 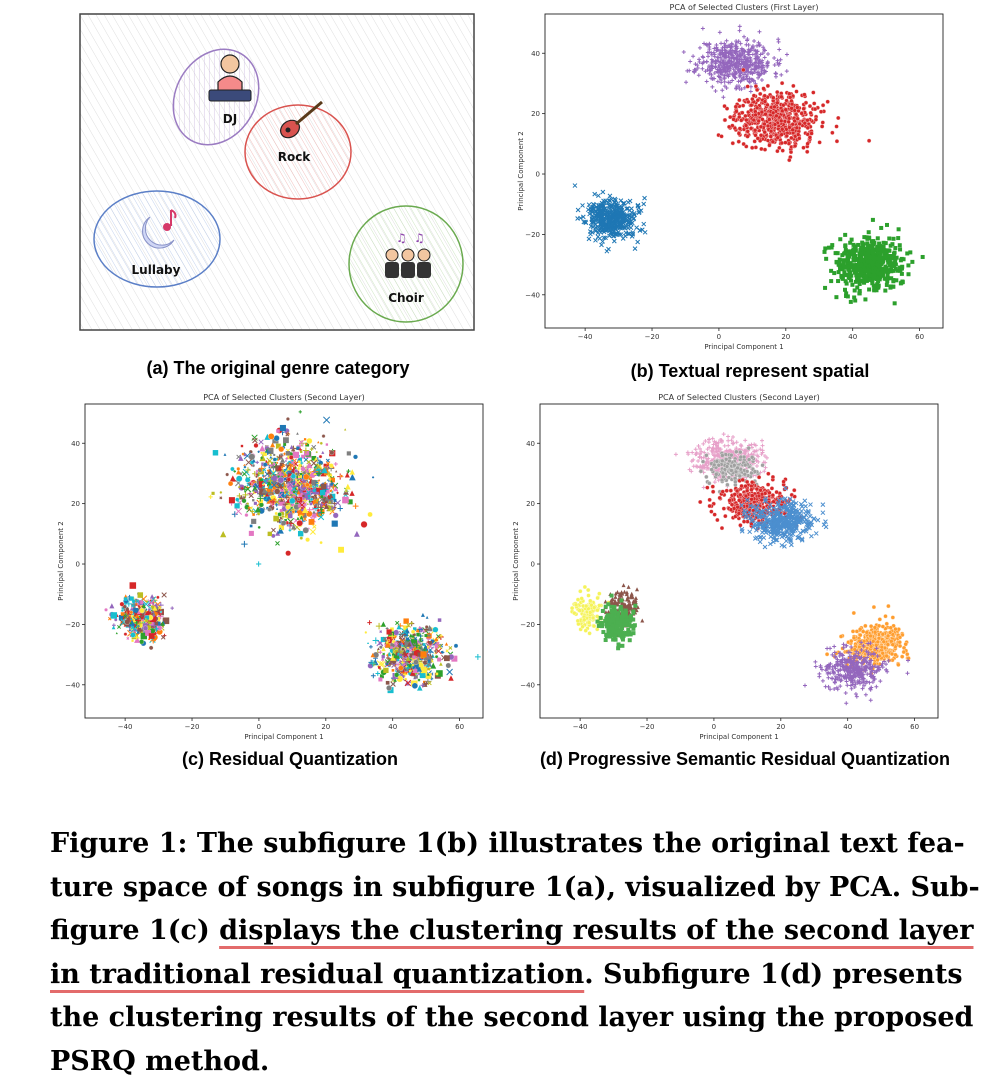 What do you see at coordinates (794, 115) in the screenshot?
I see `cluster-rock` at bounding box center [794, 115].